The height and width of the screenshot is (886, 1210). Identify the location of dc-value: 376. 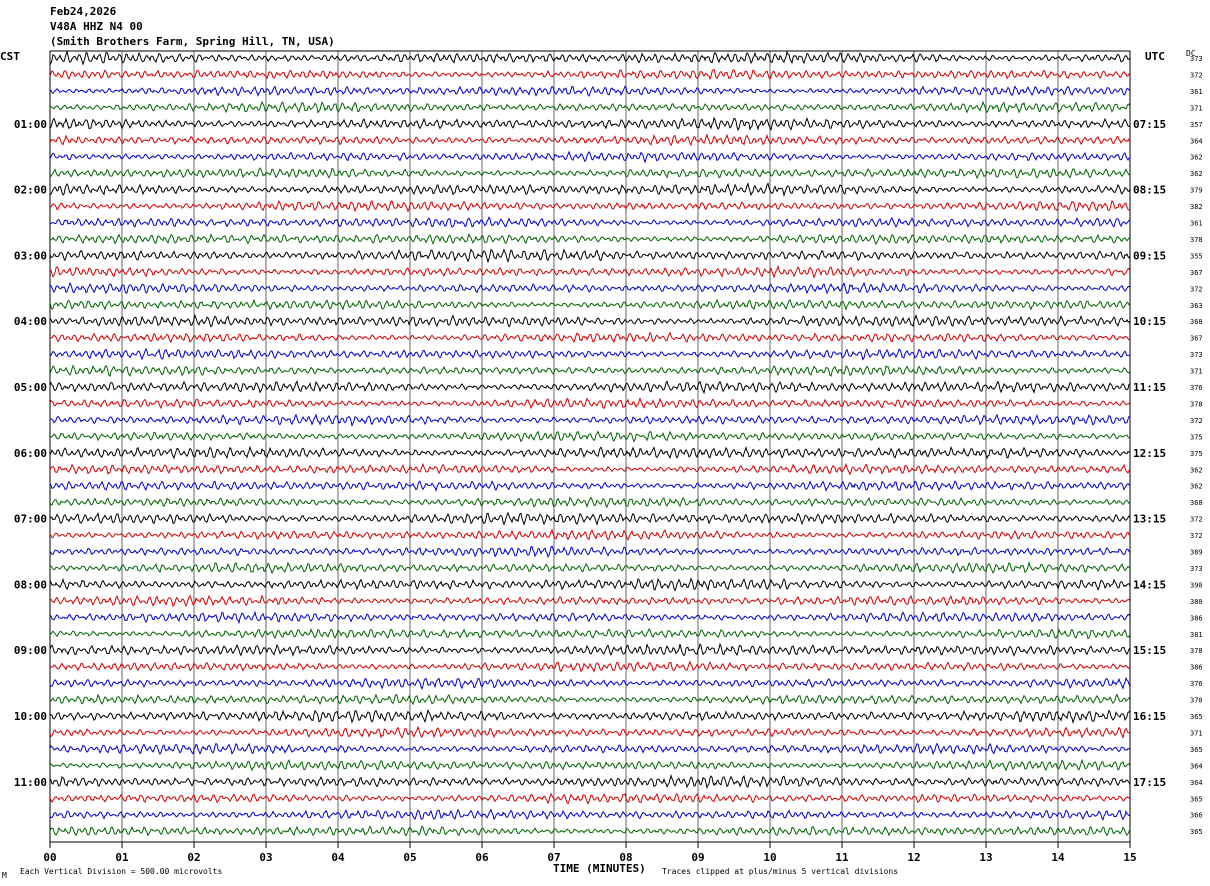
(1196, 388).